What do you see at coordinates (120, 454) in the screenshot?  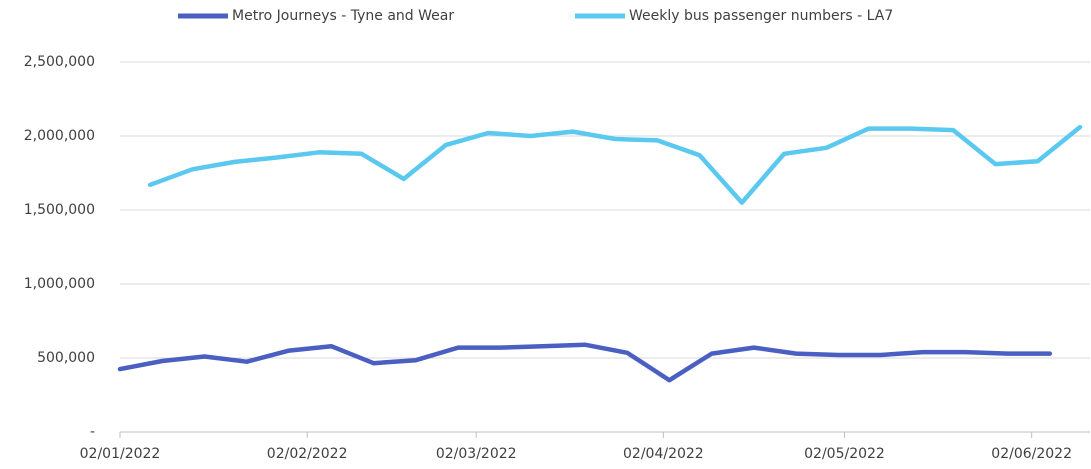 I see `x-tick-label: 02/01/2022` at bounding box center [120, 454].